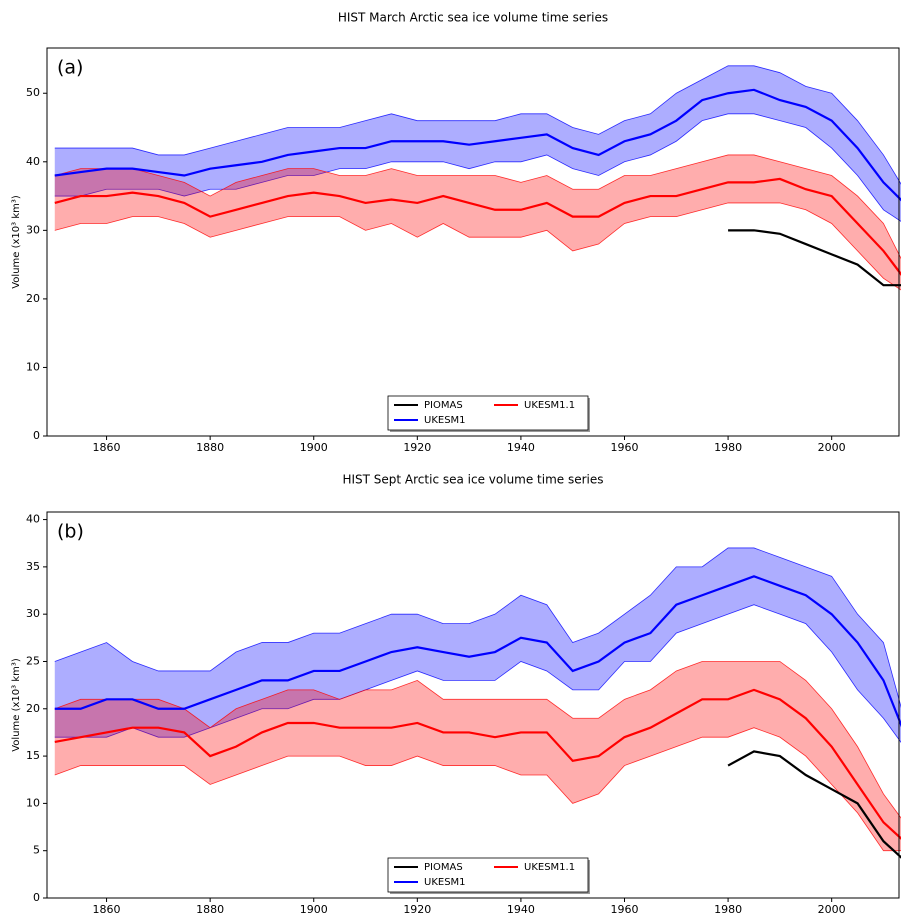 This screenshot has height=915, width=901. I want to click on y-tick-label: 25, so click(33, 660).